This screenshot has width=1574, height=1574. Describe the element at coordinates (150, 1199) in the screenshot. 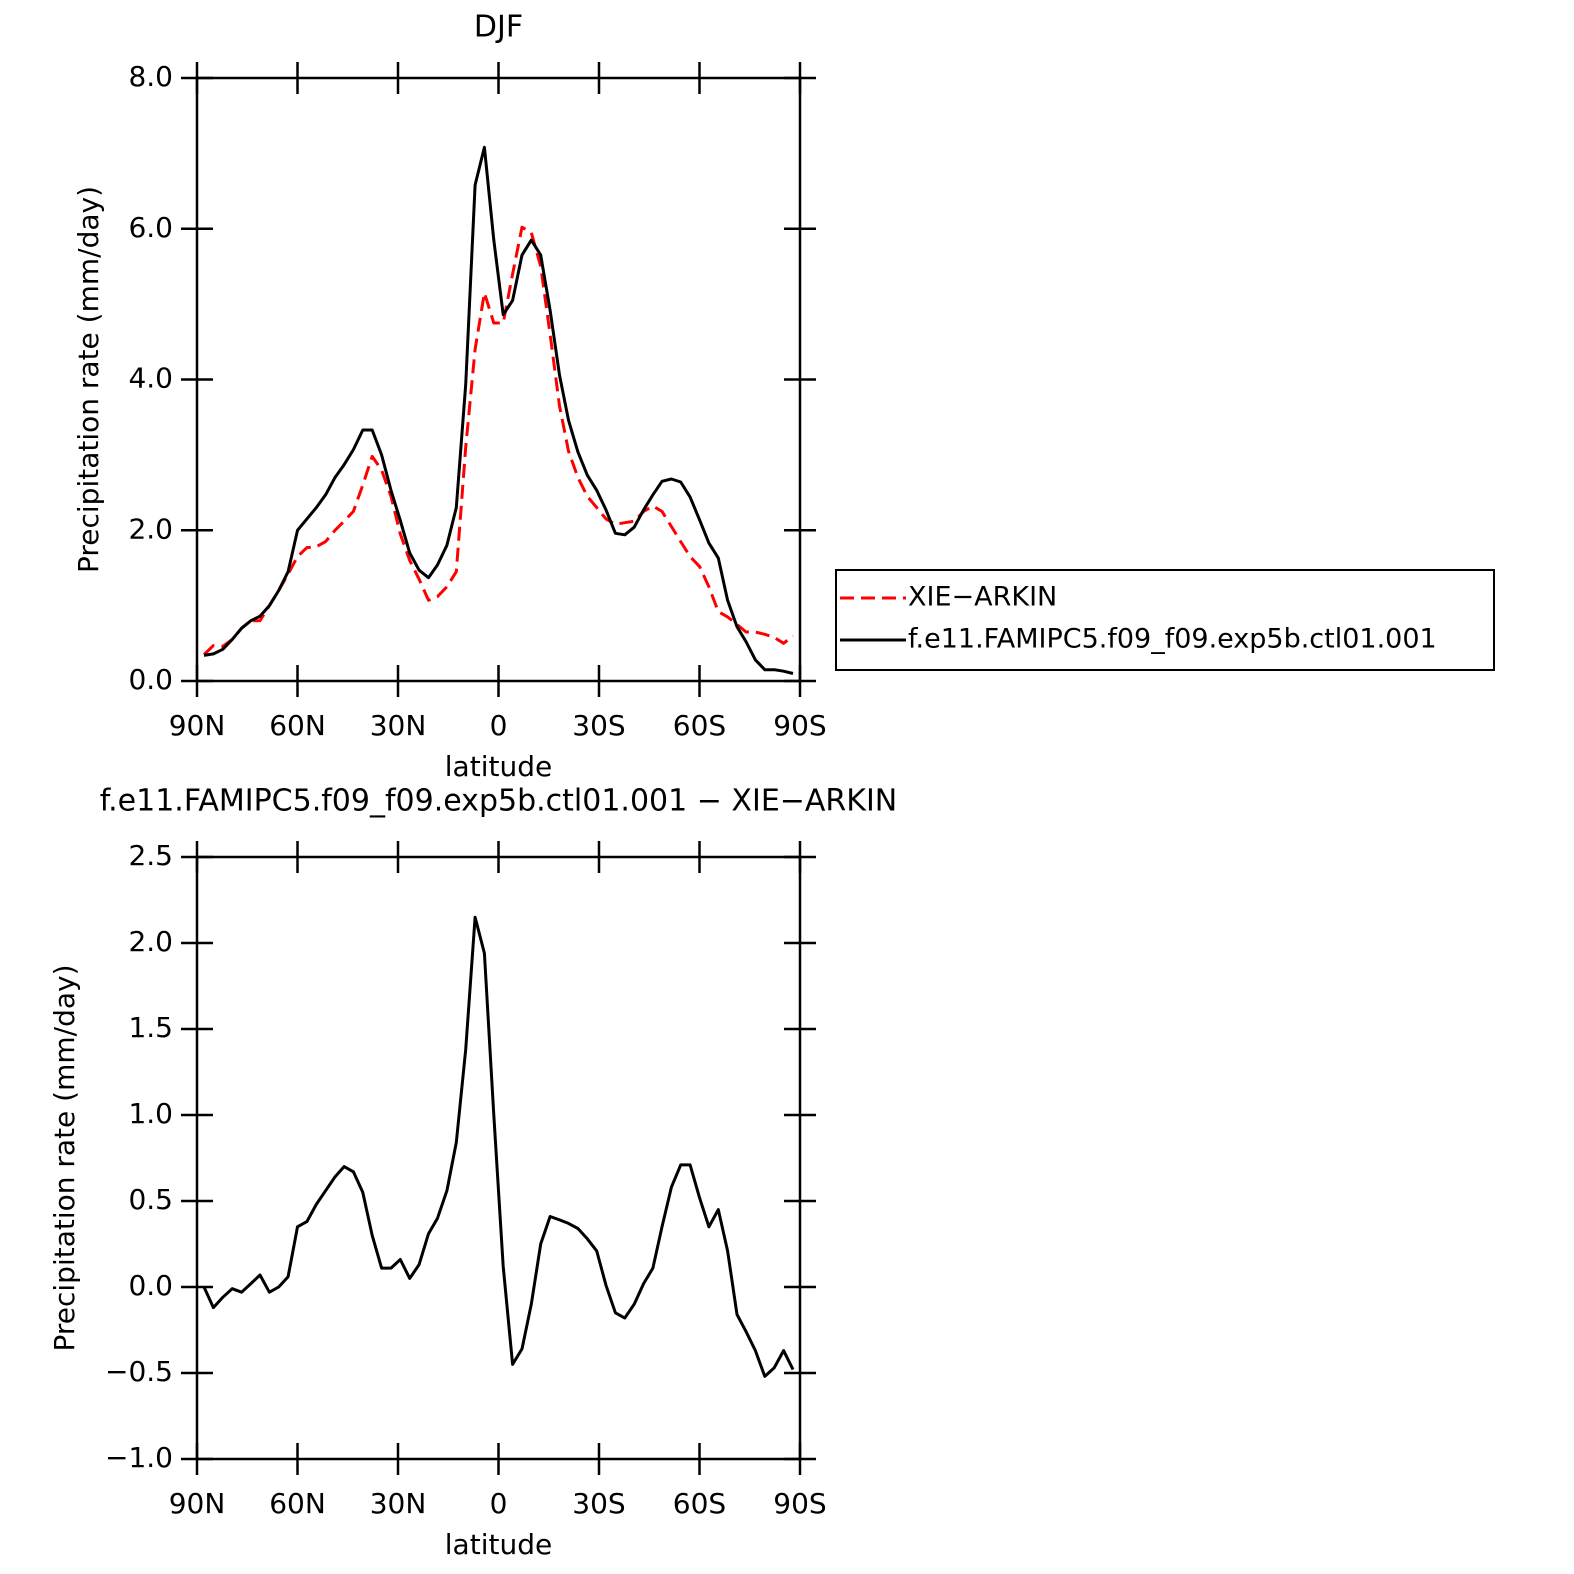

I see `y-tick-label: 0.5` at that location.